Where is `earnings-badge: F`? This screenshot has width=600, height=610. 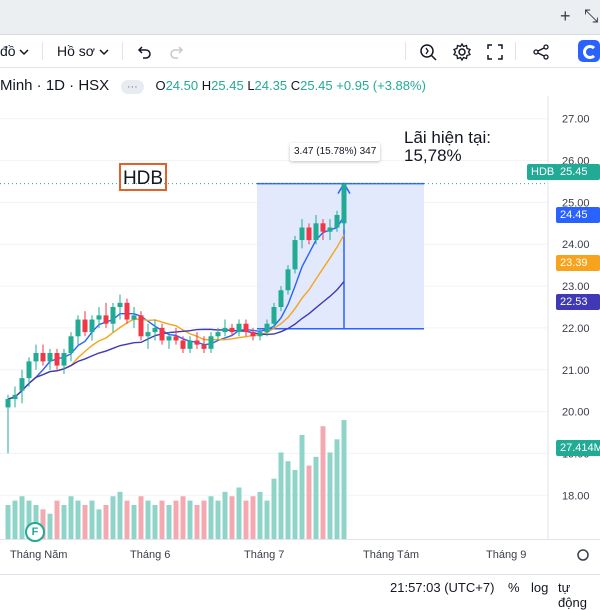
earnings-badge: F is located at coordinates (35, 532).